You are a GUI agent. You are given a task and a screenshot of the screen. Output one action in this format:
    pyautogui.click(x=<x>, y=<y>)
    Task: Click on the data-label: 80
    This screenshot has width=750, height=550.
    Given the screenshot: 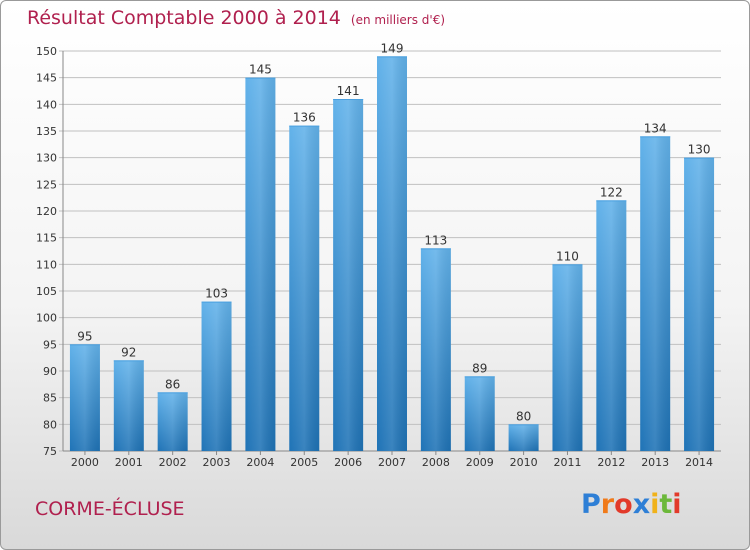 What is the action you would take?
    pyautogui.click(x=523, y=416)
    